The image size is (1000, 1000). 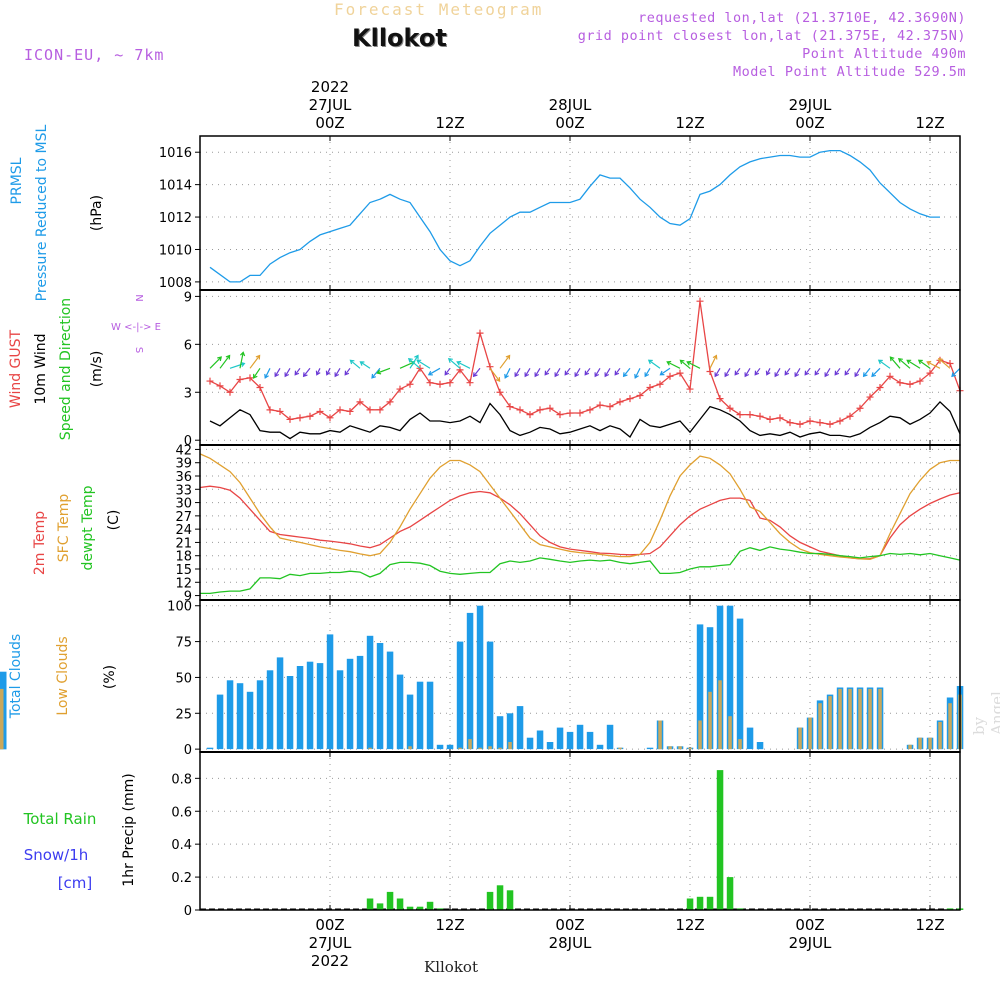 I want to click on label-snow-cm: [cm], so click(x=75, y=883).